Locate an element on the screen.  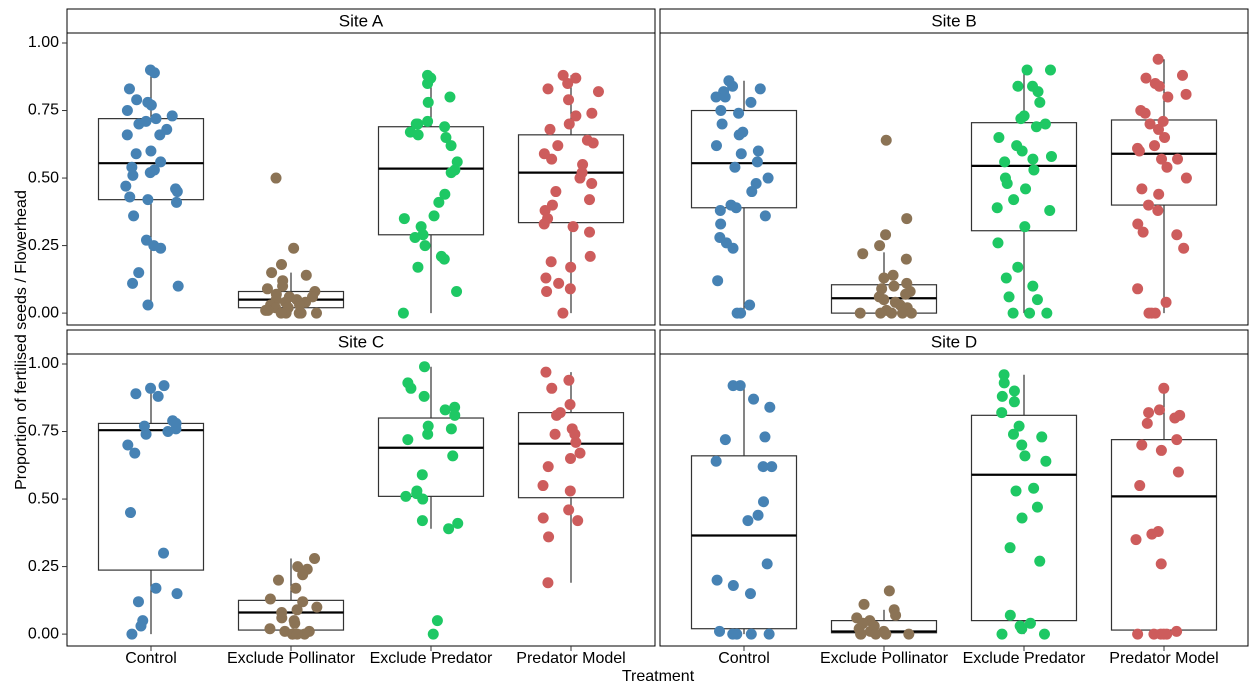
facet-title: Site C is located at coordinates (361, 341).